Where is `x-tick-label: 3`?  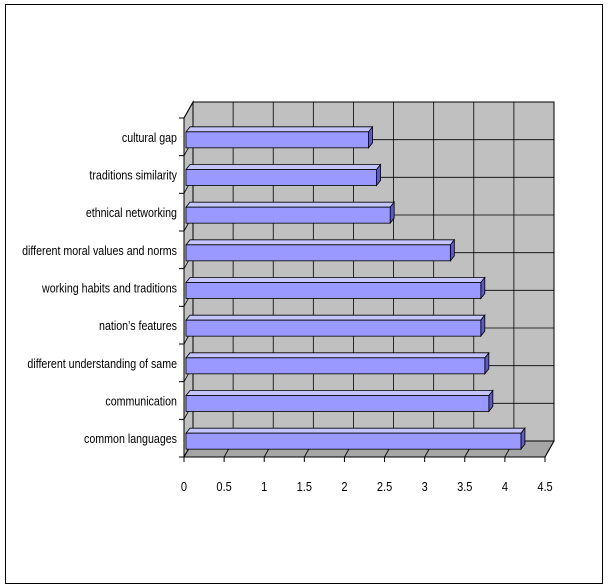
x-tick-label: 3 is located at coordinates (425, 486).